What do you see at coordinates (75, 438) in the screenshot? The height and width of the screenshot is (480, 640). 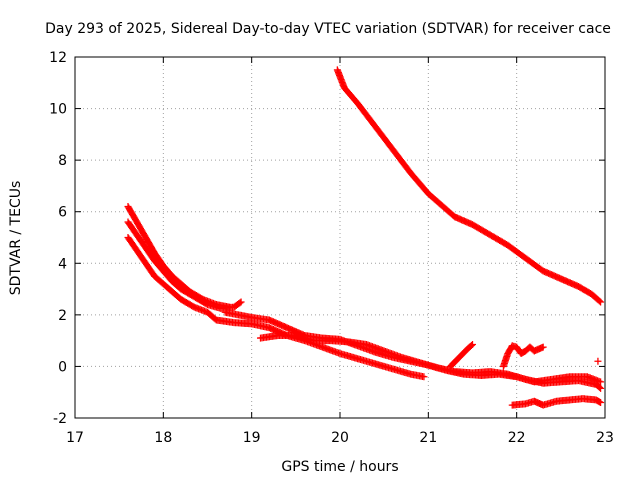 I see `x-tick-label: 17` at bounding box center [75, 438].